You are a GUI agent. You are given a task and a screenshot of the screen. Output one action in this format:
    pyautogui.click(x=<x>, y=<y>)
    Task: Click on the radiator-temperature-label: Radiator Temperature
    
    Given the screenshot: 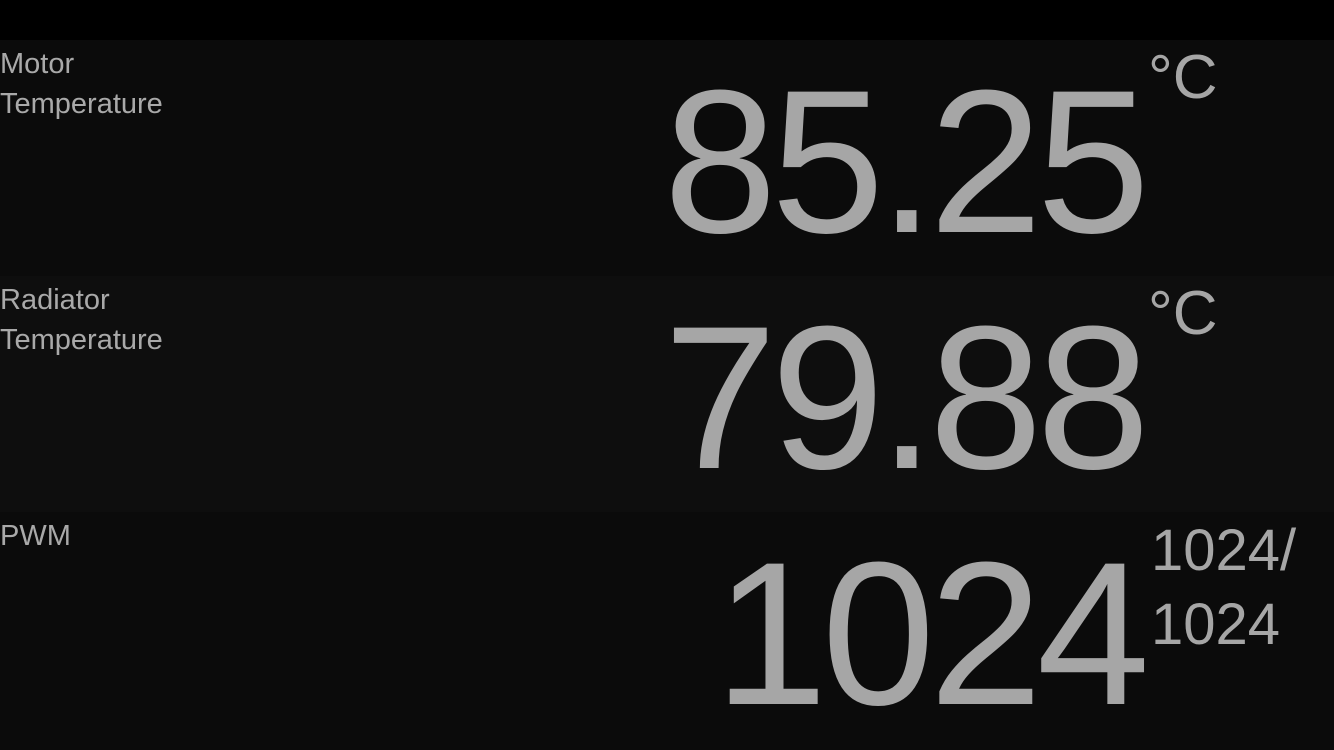 What is the action you would take?
    pyautogui.click(x=81, y=320)
    